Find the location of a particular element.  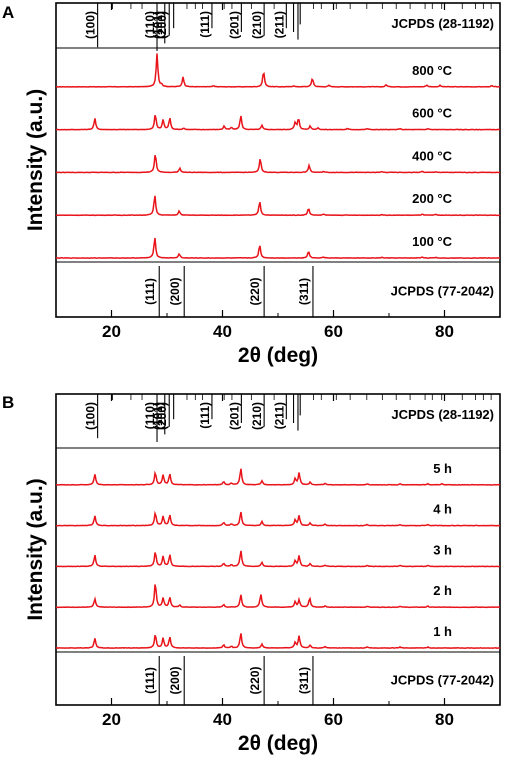

series-label: 5 h is located at coordinates (442, 468).